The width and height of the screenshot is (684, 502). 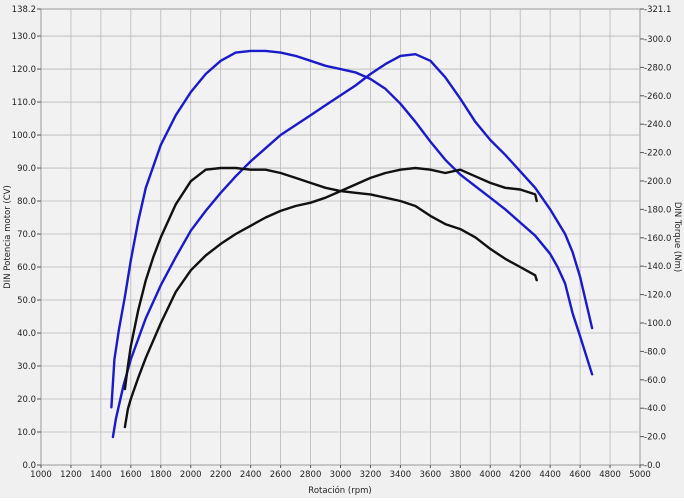 What do you see at coordinates (8, 237) in the screenshot?
I see `y-axis-left-label: DIN Potencia motor (CV)` at bounding box center [8, 237].